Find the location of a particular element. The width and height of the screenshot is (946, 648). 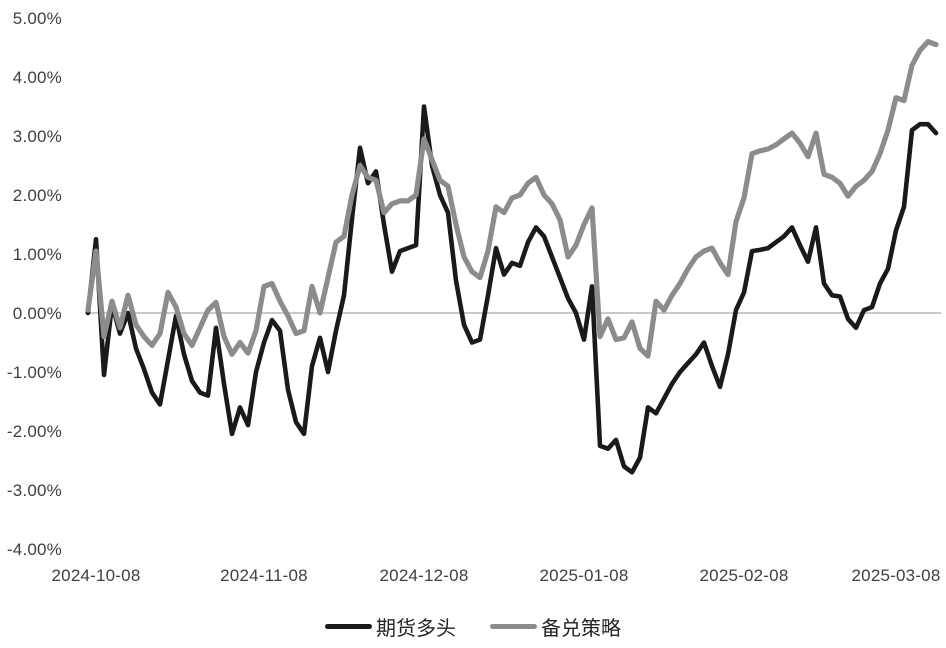

x-axis-tick-label: 2025-03-08 is located at coordinates (896, 575).